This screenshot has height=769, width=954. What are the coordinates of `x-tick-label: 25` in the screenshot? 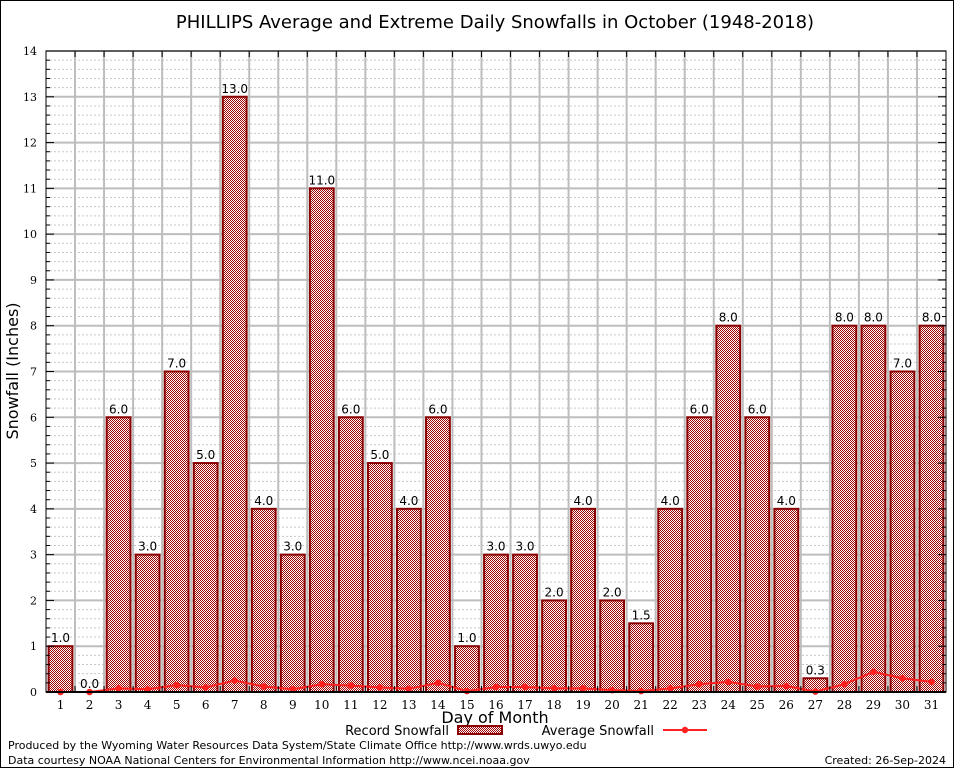 It's located at (757, 705).